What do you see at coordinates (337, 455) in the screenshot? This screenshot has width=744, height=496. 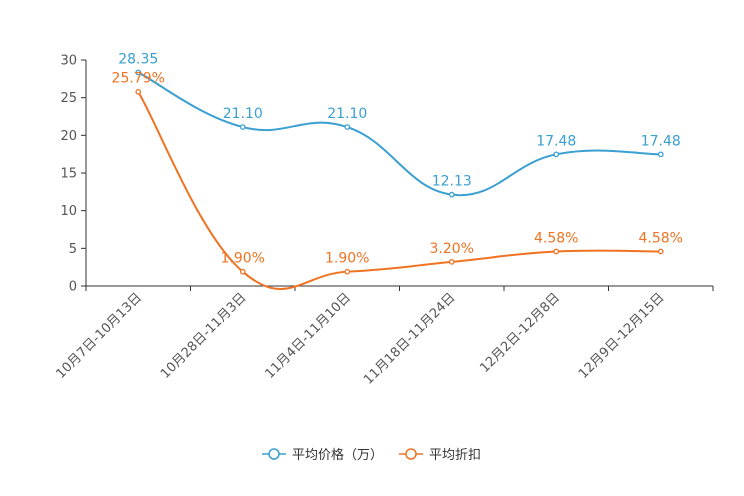 I see `legend-label: 平均价格（万）` at bounding box center [337, 455].